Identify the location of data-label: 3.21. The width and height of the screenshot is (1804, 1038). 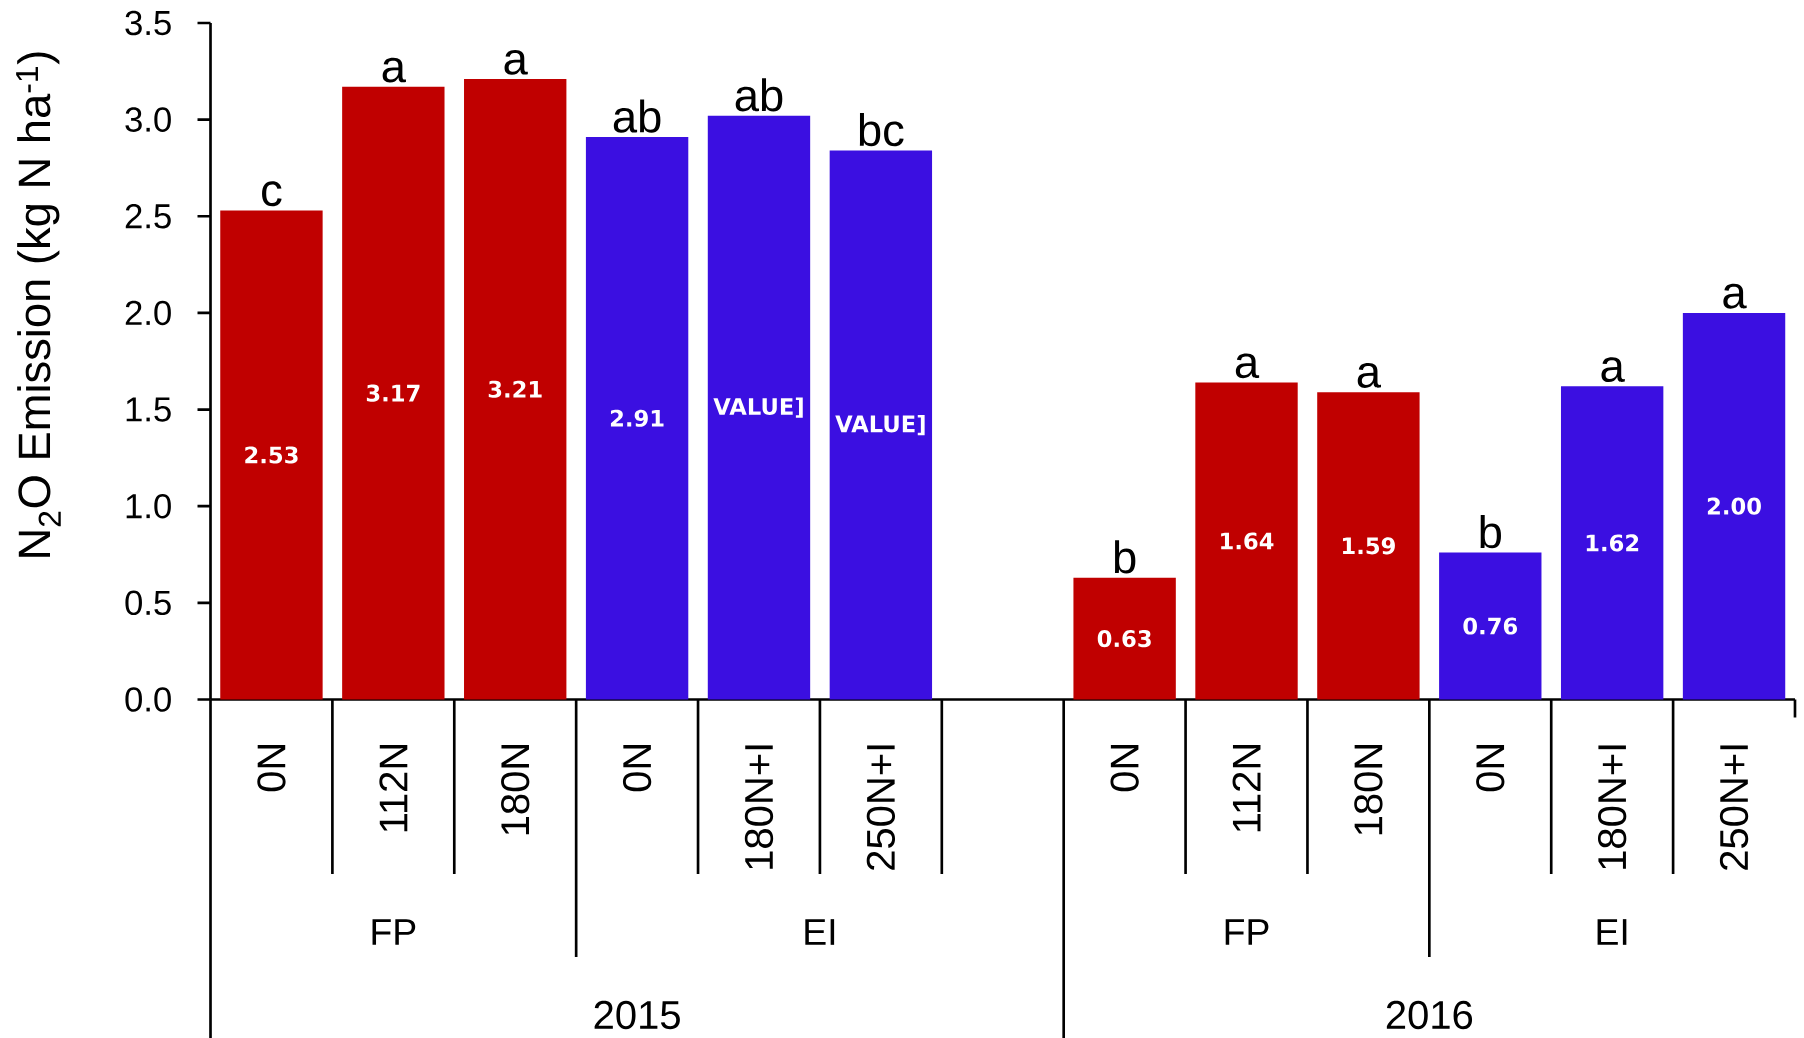
(515, 389).